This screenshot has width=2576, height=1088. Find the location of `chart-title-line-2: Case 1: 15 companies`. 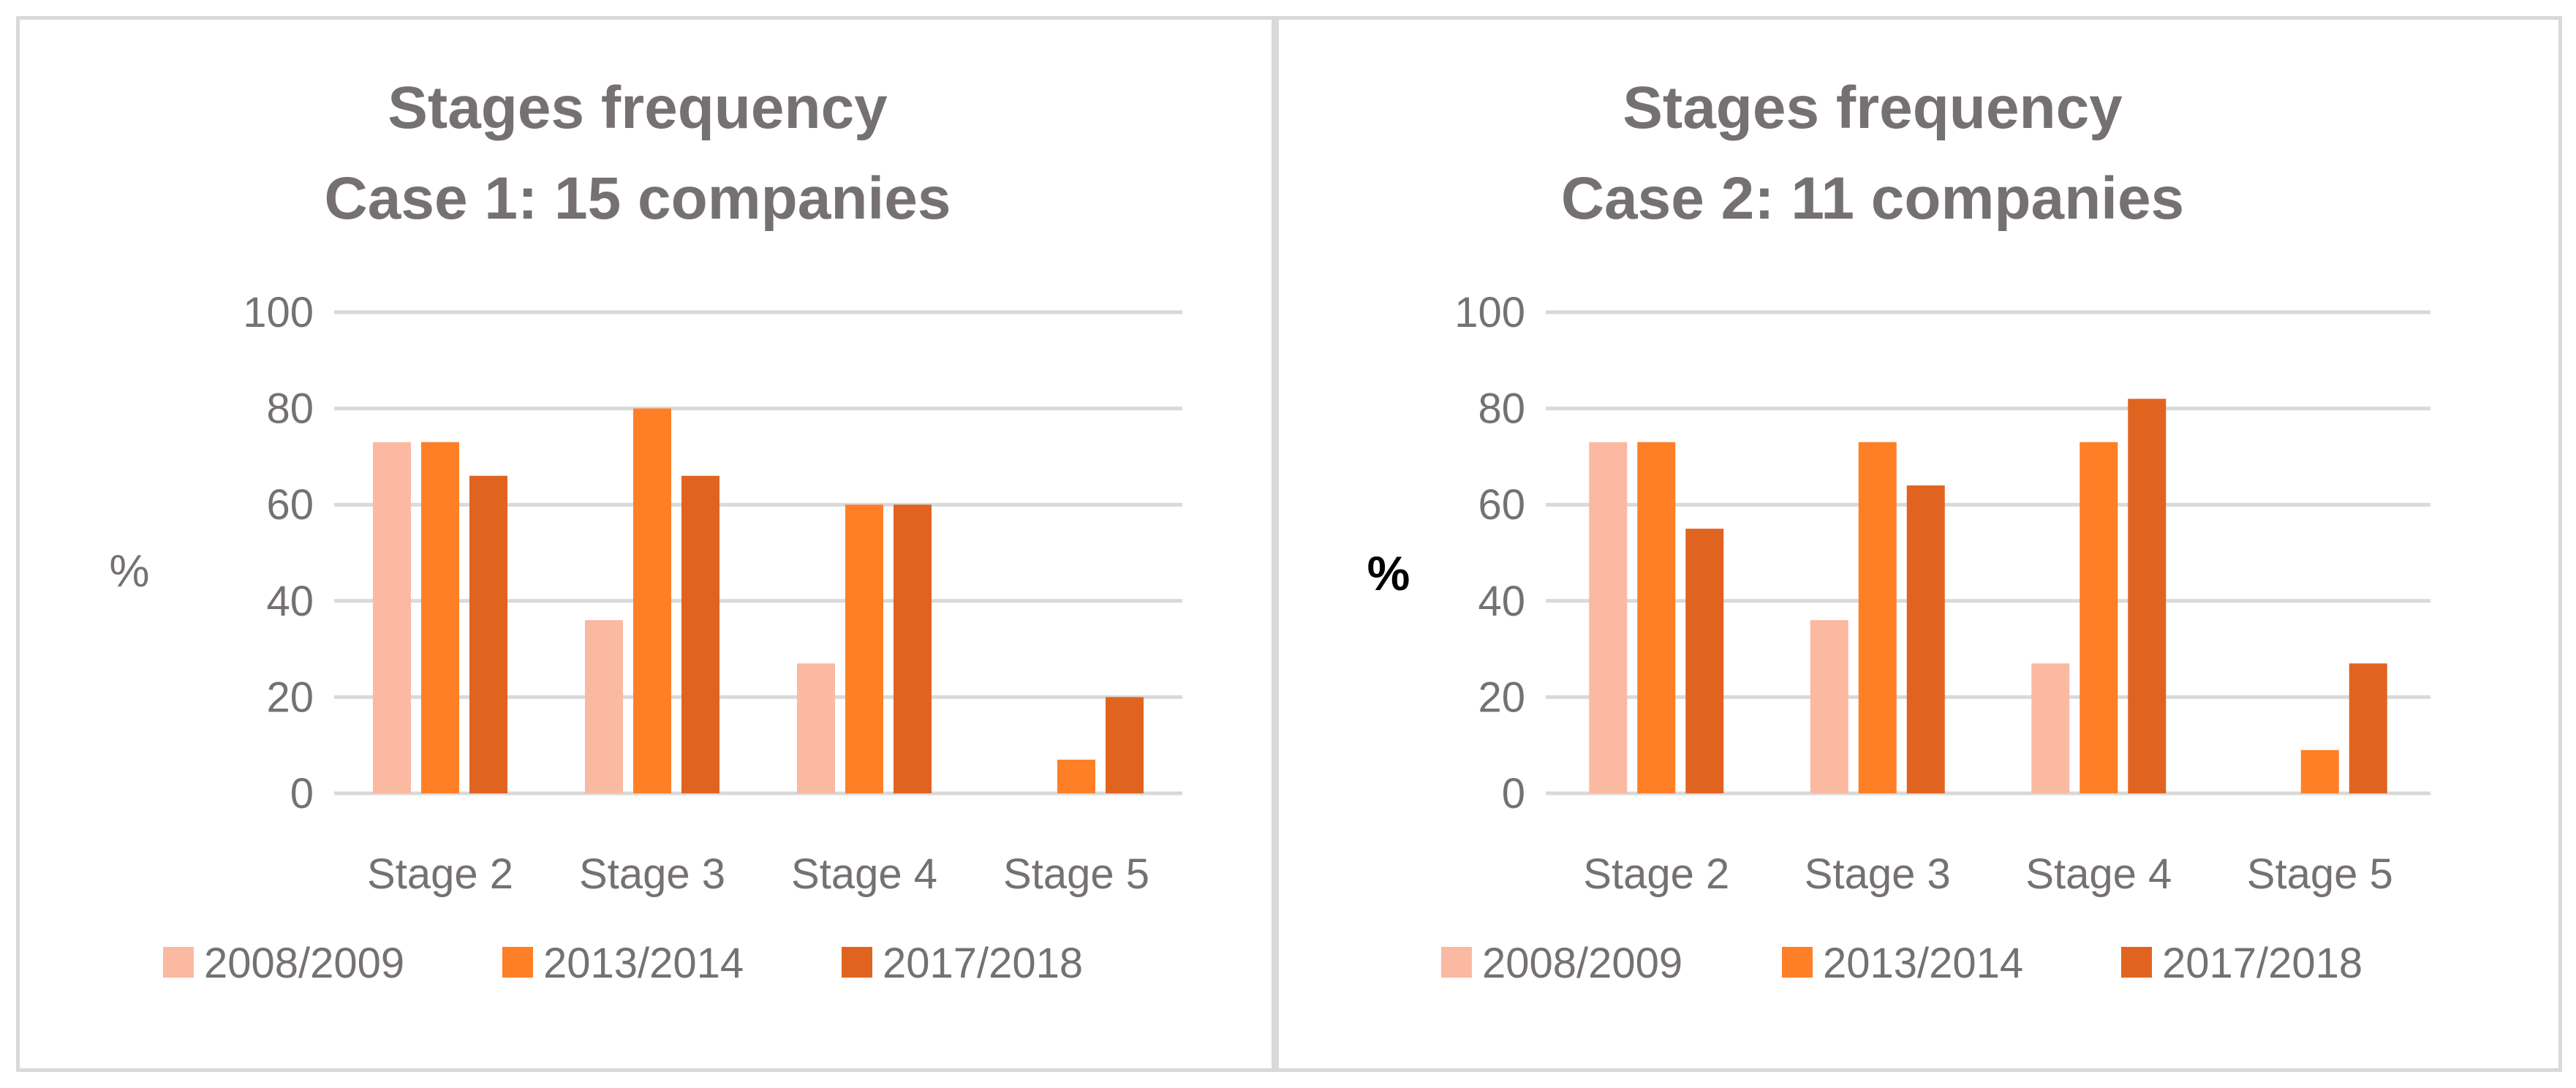

chart-title-line-2: Case 1: 15 companies is located at coordinates (638, 199).